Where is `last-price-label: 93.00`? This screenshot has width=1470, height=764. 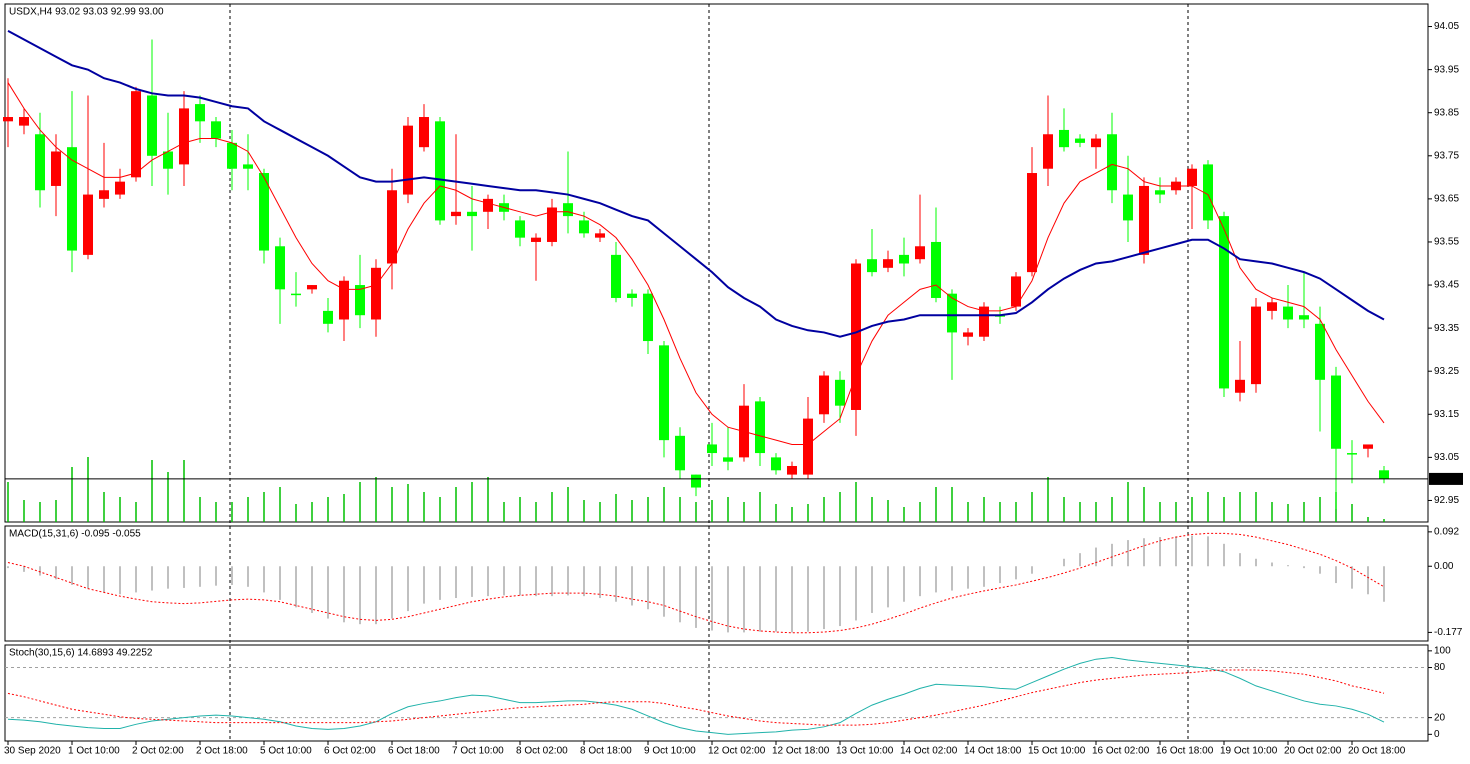 last-price-label: 93.00 is located at coordinates (1444, 479).